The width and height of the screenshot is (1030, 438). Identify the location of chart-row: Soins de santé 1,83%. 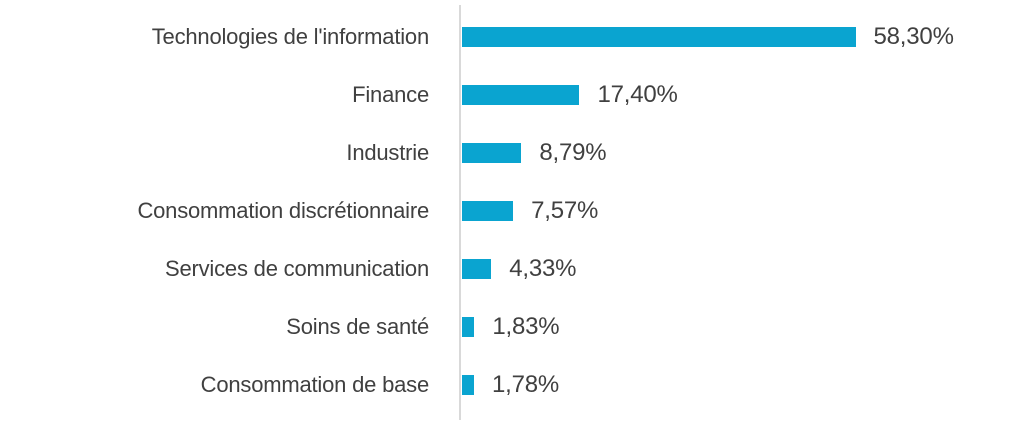
(515, 327).